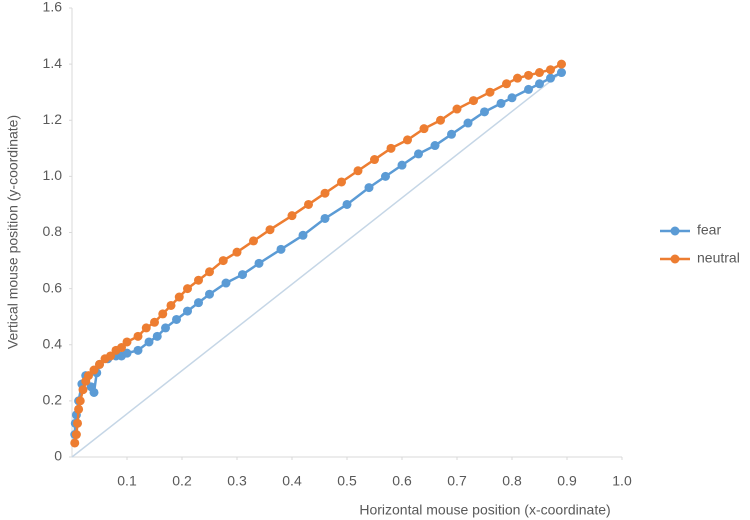  I want to click on x-tick-label: 0.4, so click(292, 481).